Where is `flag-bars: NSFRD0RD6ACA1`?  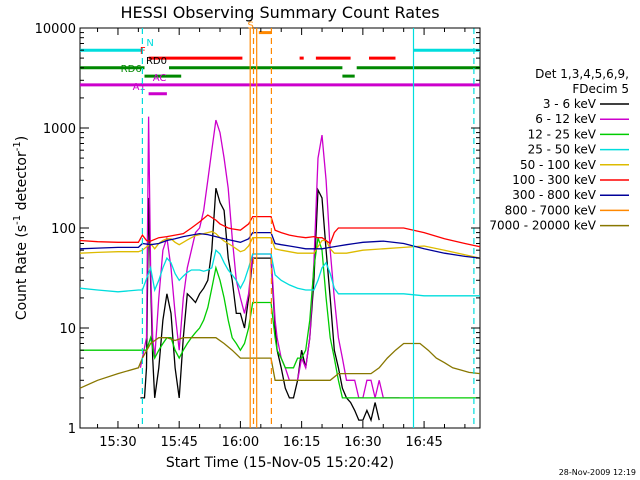
flag-bars: NSFRD0RD6ACA1 is located at coordinates (280, 58).